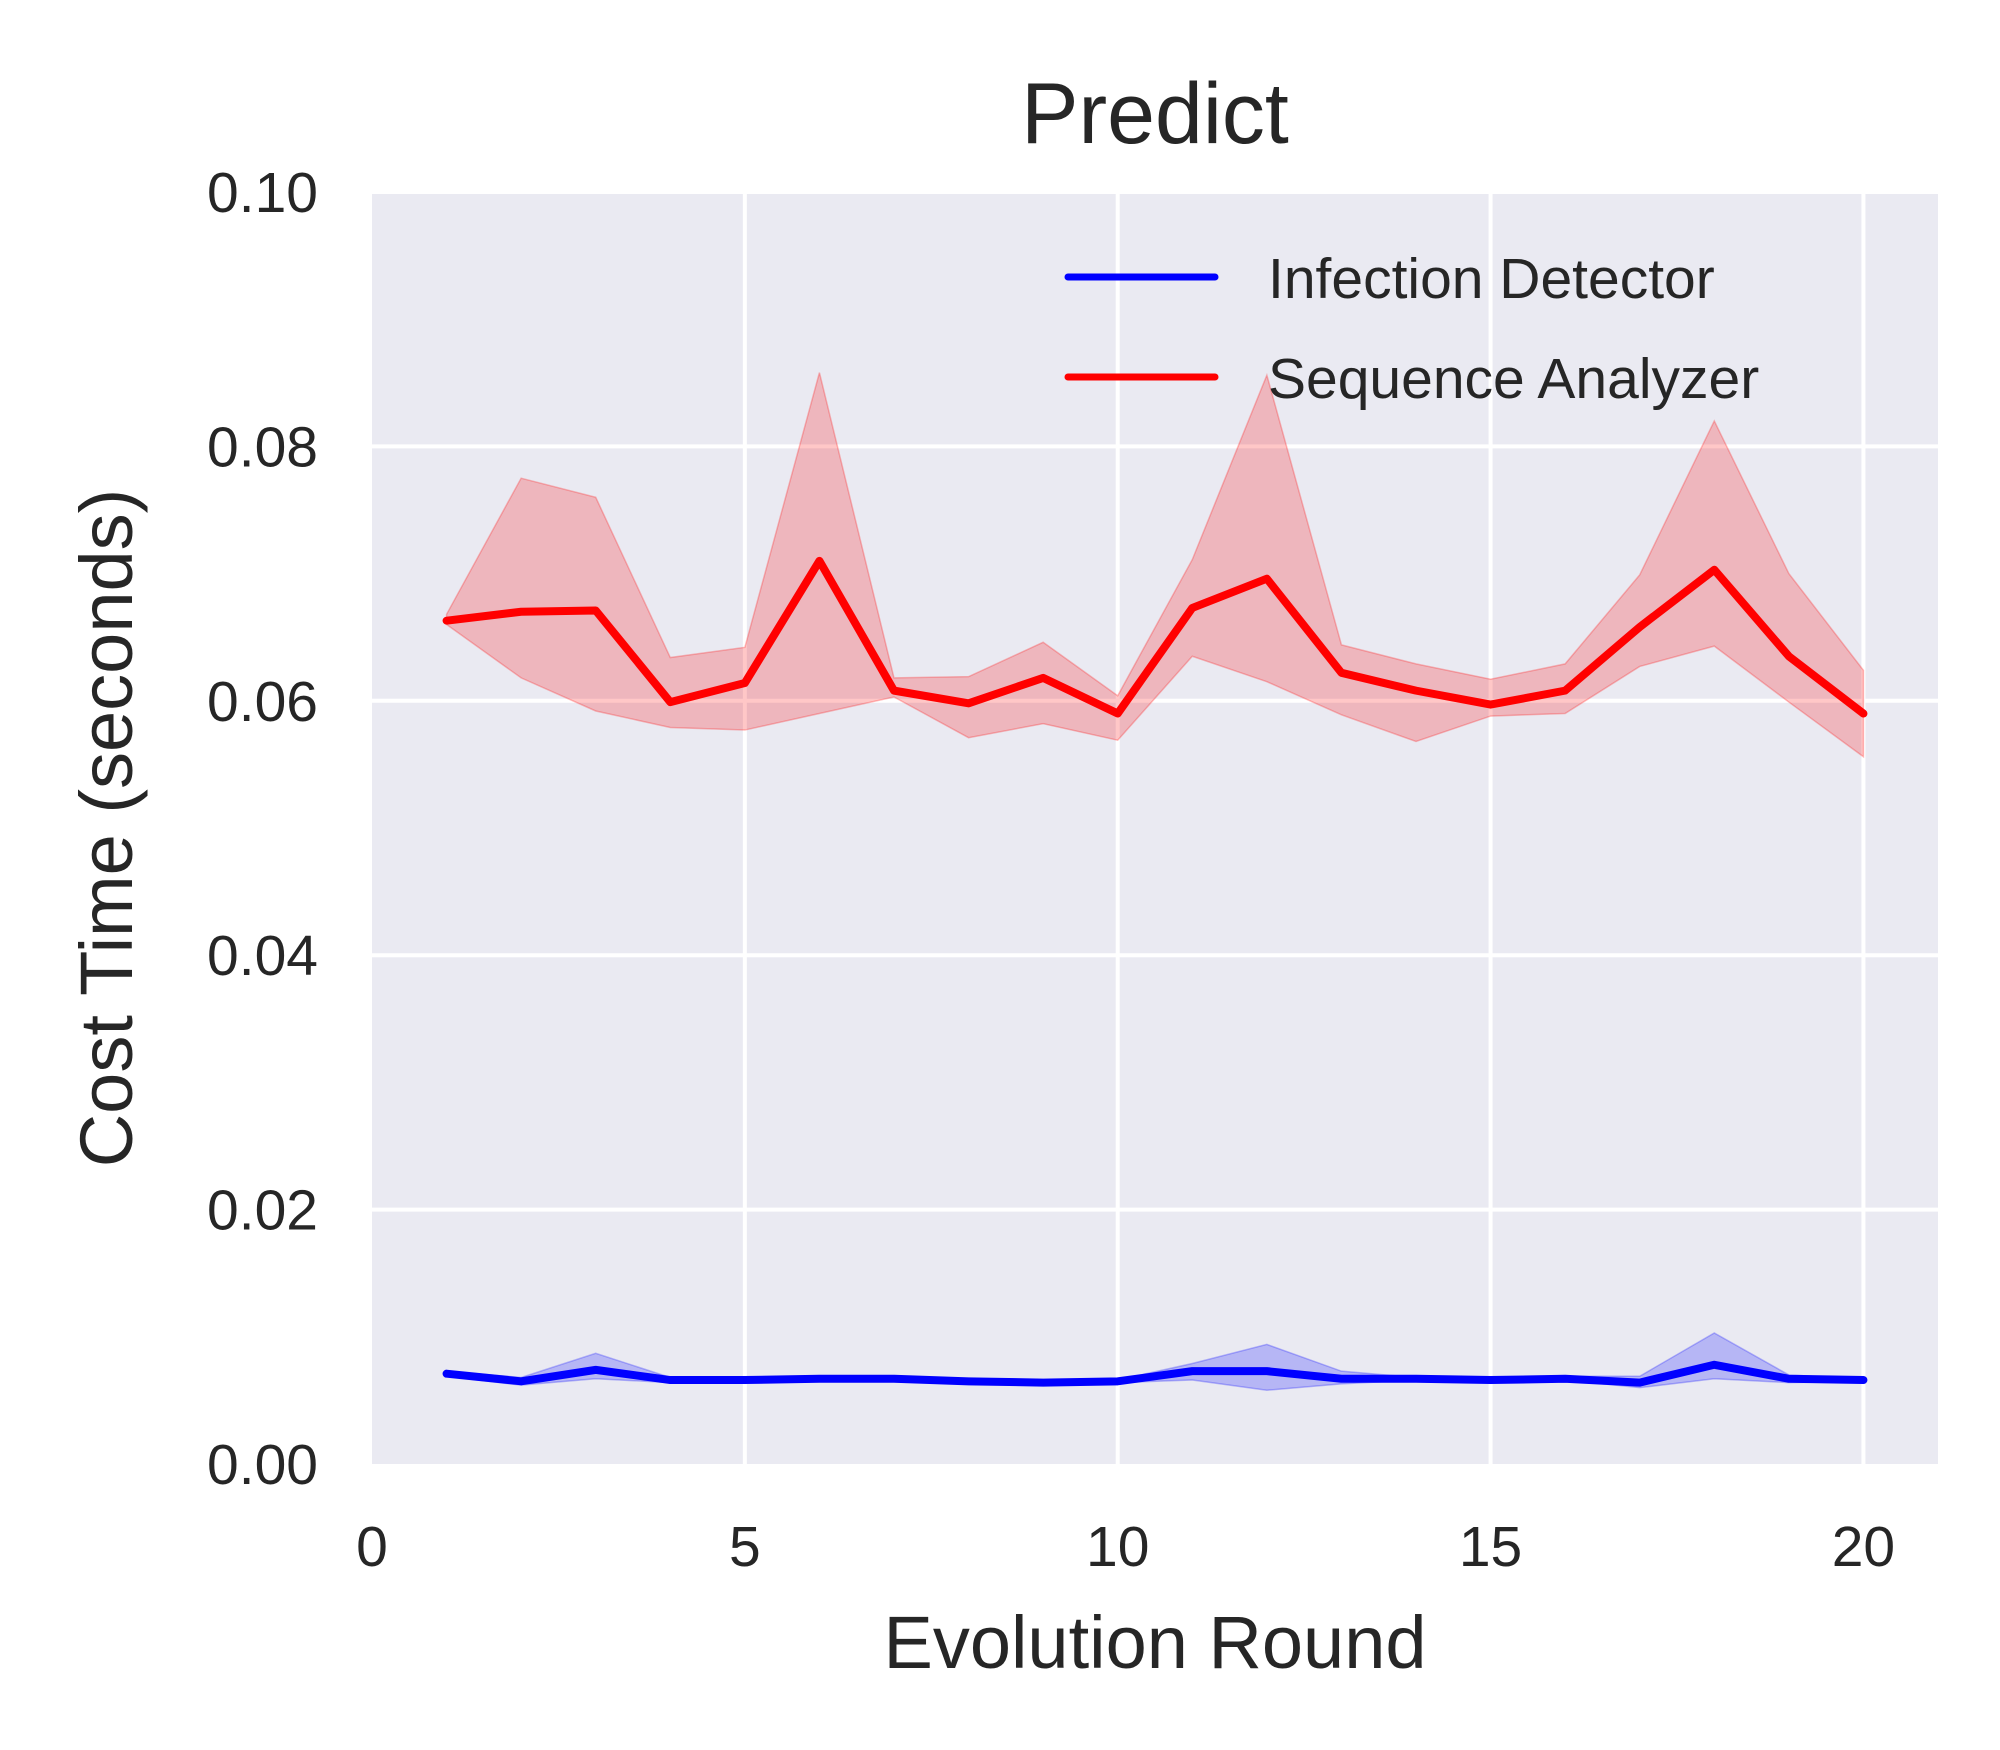  What do you see at coordinates (262, 1211) in the screenshot?
I see `y-tick-label: 0.02` at bounding box center [262, 1211].